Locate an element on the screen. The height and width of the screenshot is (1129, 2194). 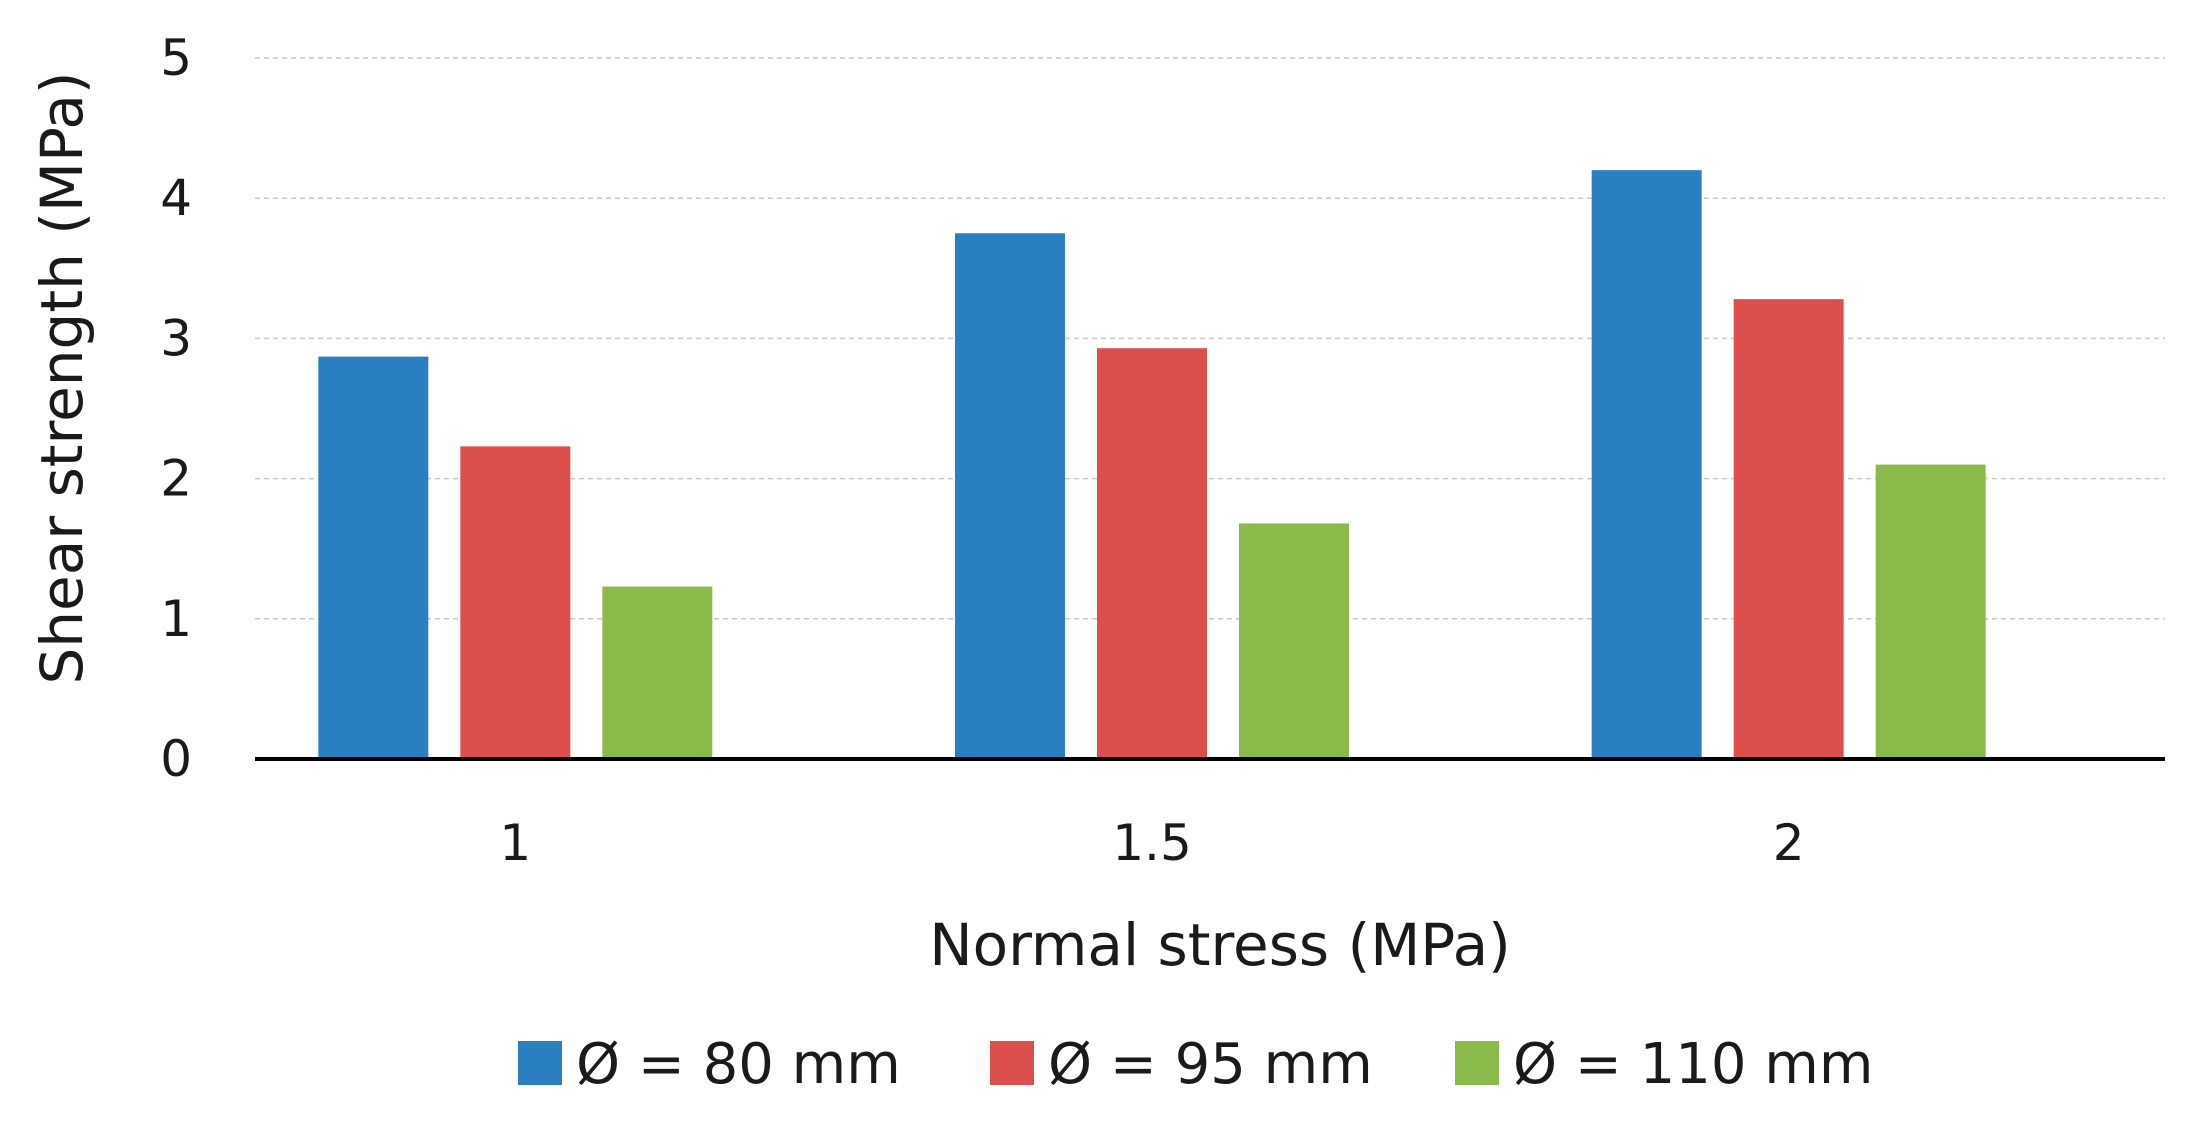
legend-label: Ø = 95 mm is located at coordinates (1210, 1064).